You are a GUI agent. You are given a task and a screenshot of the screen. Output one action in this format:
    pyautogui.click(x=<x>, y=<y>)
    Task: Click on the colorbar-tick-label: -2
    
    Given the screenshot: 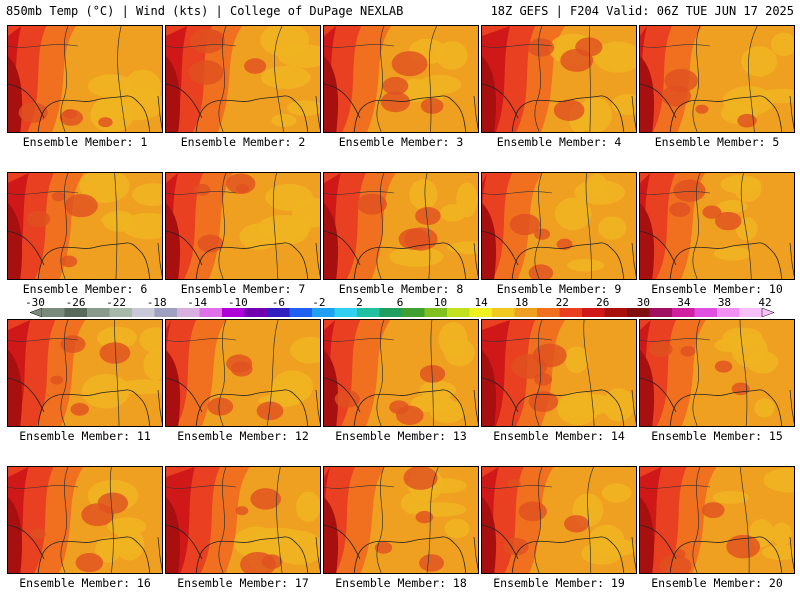 What is the action you would take?
    pyautogui.click(x=319, y=302)
    